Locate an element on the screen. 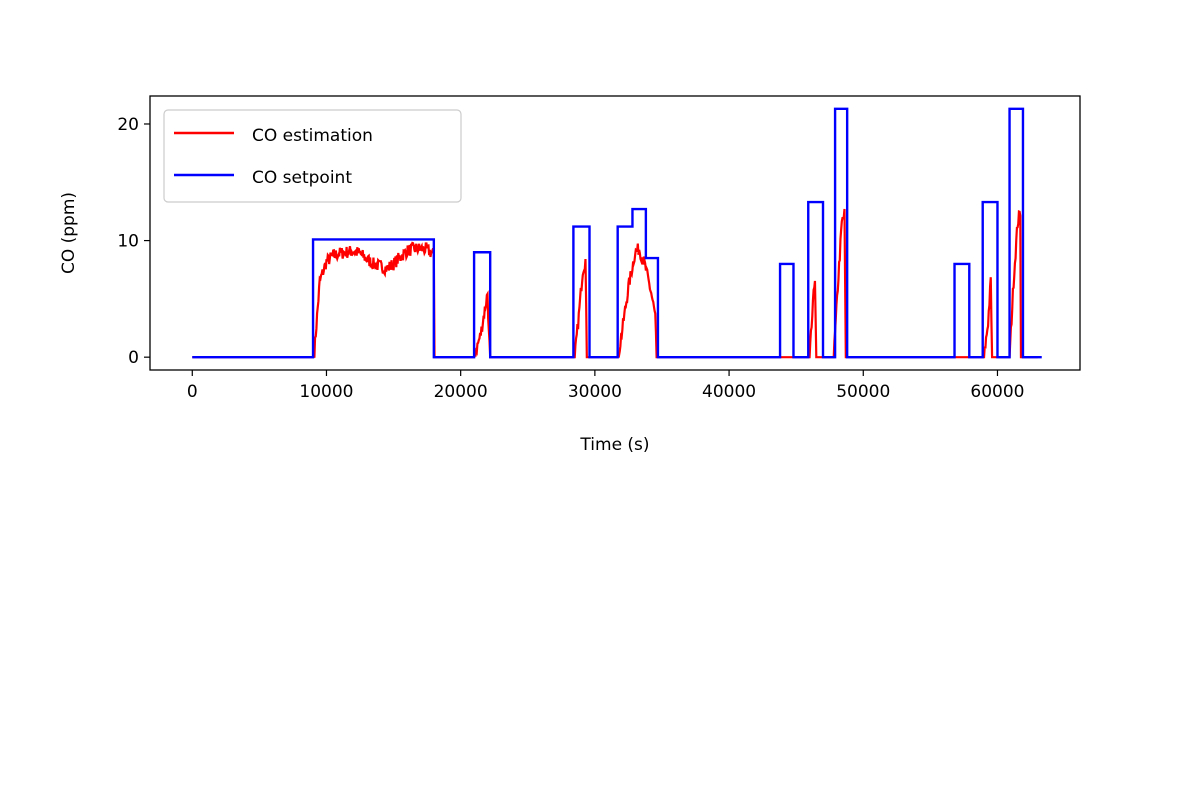 This screenshot has height=800, width=1200. y-axis-label: CO (ppm) is located at coordinates (69, 233).